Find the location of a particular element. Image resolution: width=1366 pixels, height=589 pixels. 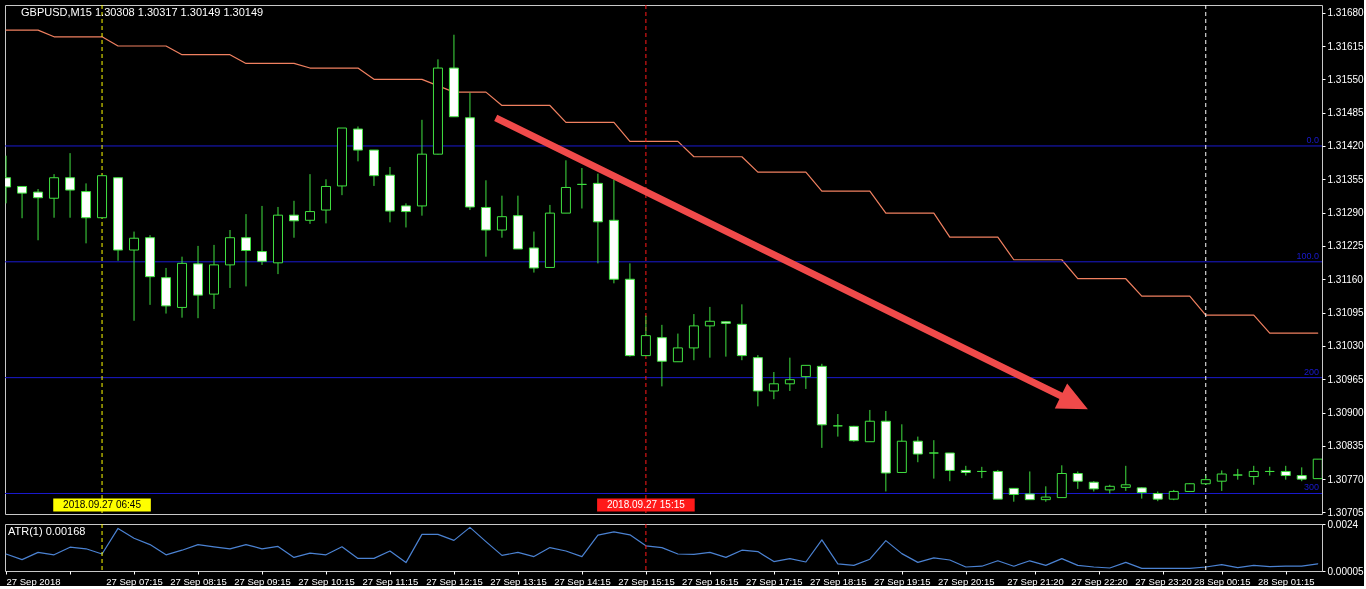

x-tick-label: 27 Sep 2018 is located at coordinates (33, 581).